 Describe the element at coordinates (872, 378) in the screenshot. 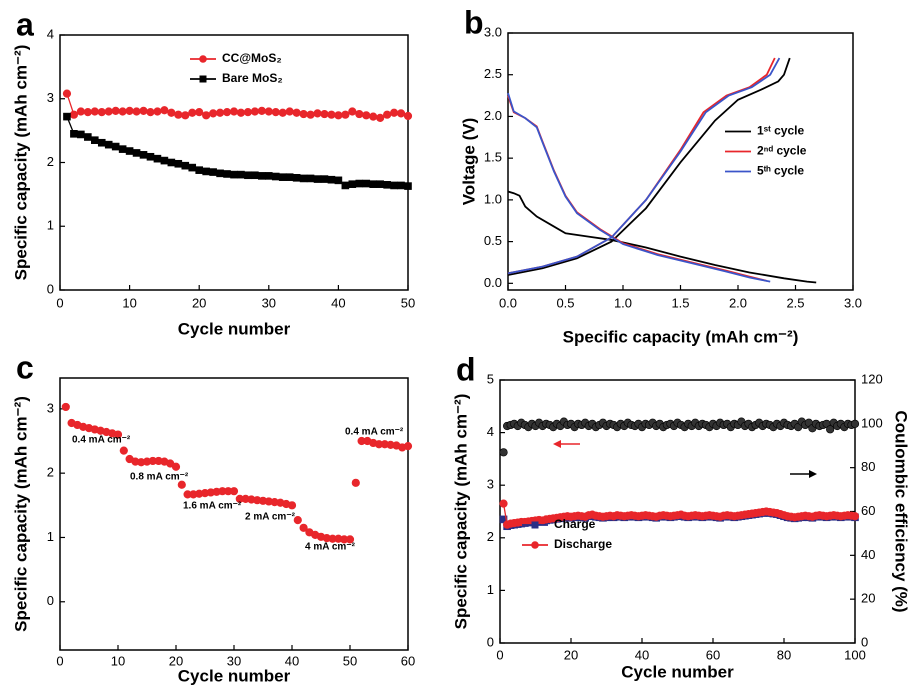

I see `y2-tick-label: 120` at that location.